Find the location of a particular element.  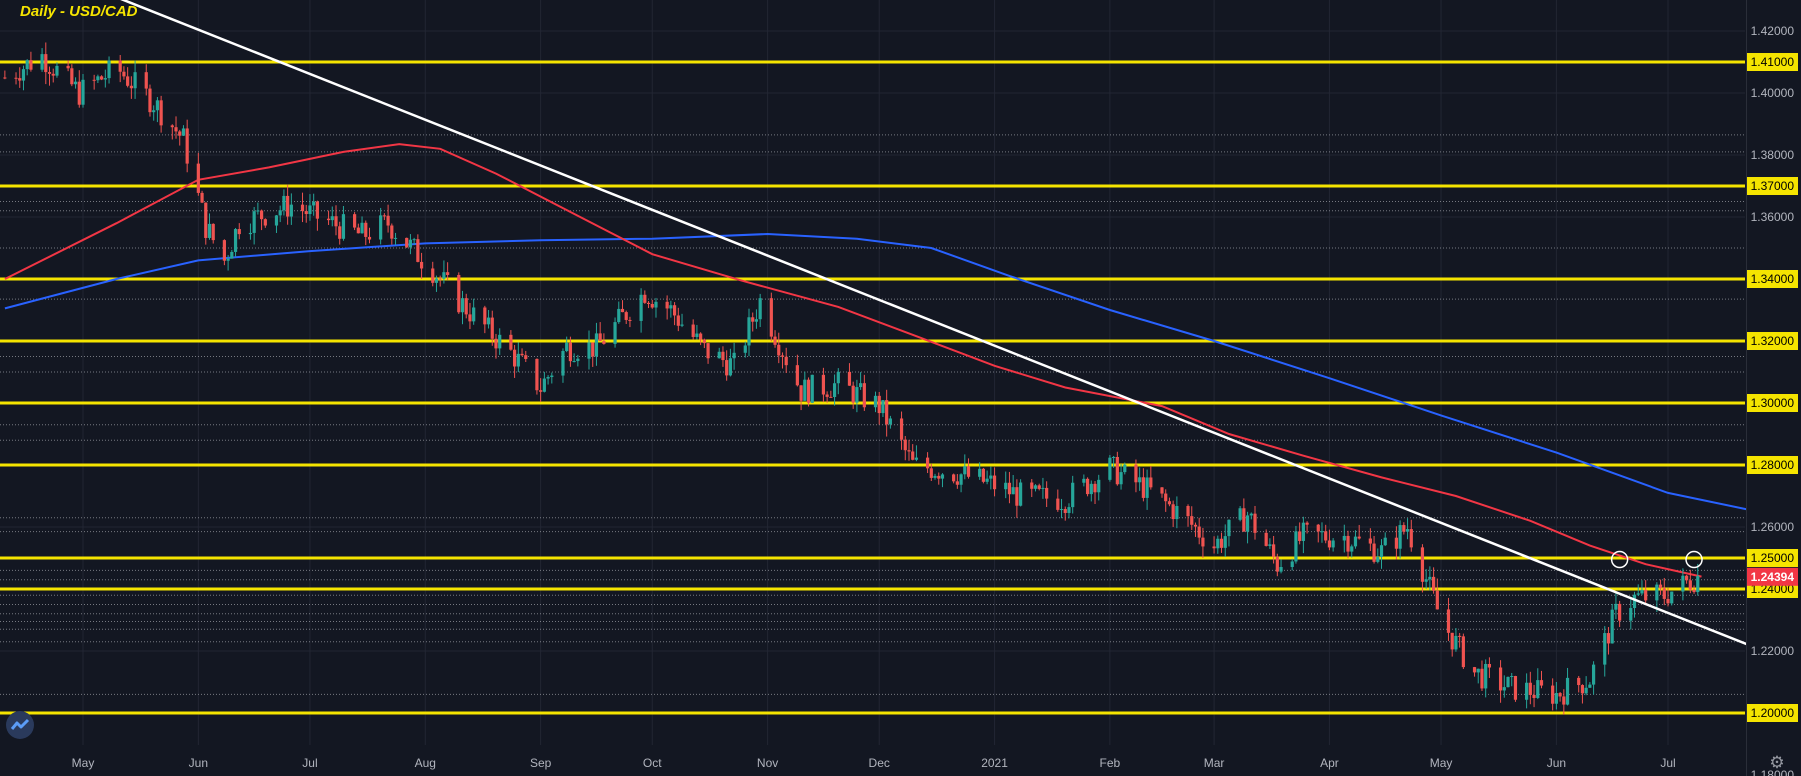

axis-separator is located at coordinates (1746, 388).